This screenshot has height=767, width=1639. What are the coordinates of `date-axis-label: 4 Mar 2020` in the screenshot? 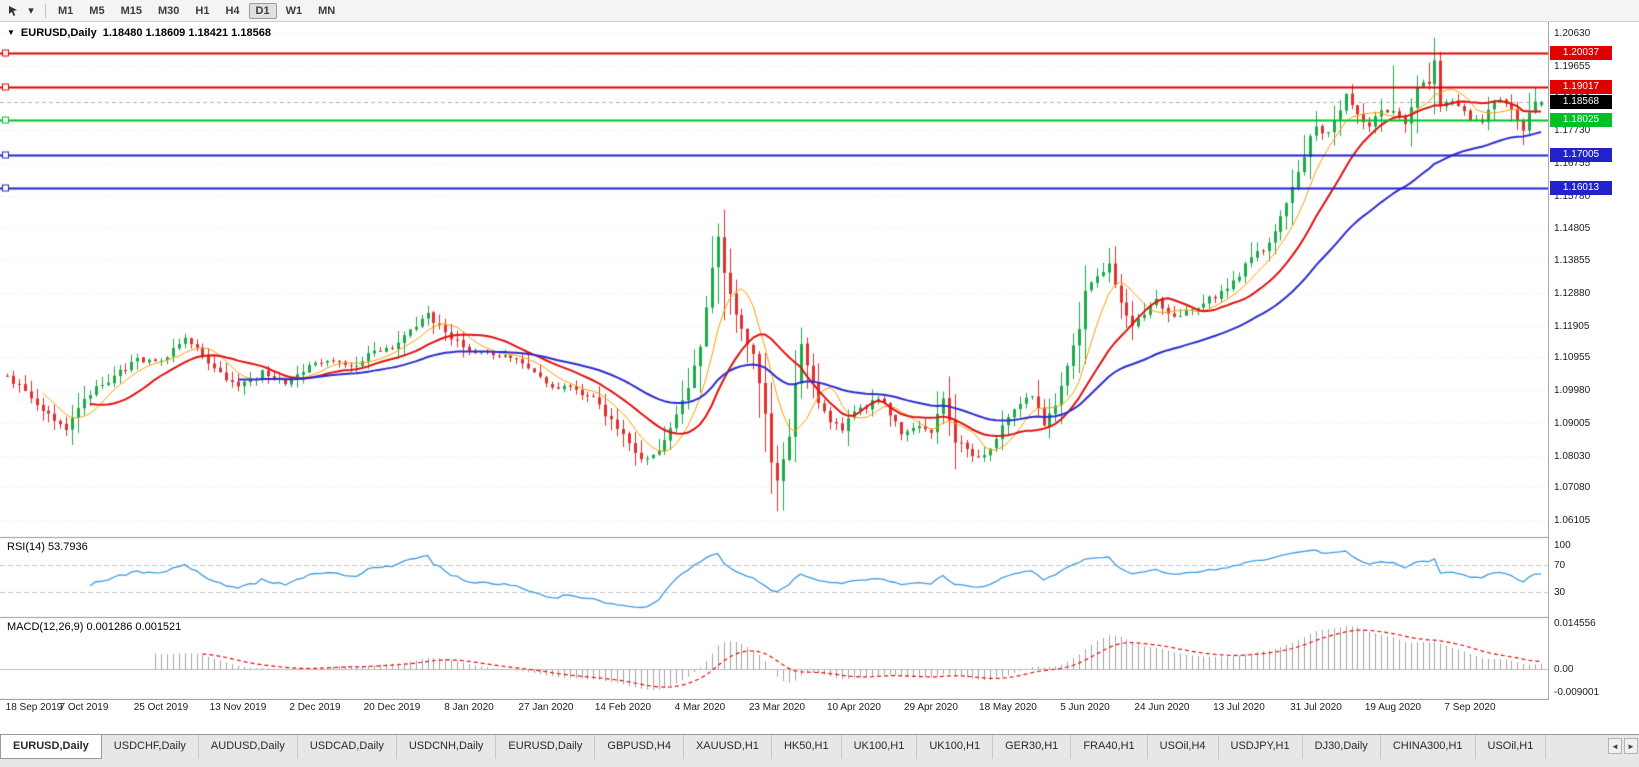 It's located at (700, 707).